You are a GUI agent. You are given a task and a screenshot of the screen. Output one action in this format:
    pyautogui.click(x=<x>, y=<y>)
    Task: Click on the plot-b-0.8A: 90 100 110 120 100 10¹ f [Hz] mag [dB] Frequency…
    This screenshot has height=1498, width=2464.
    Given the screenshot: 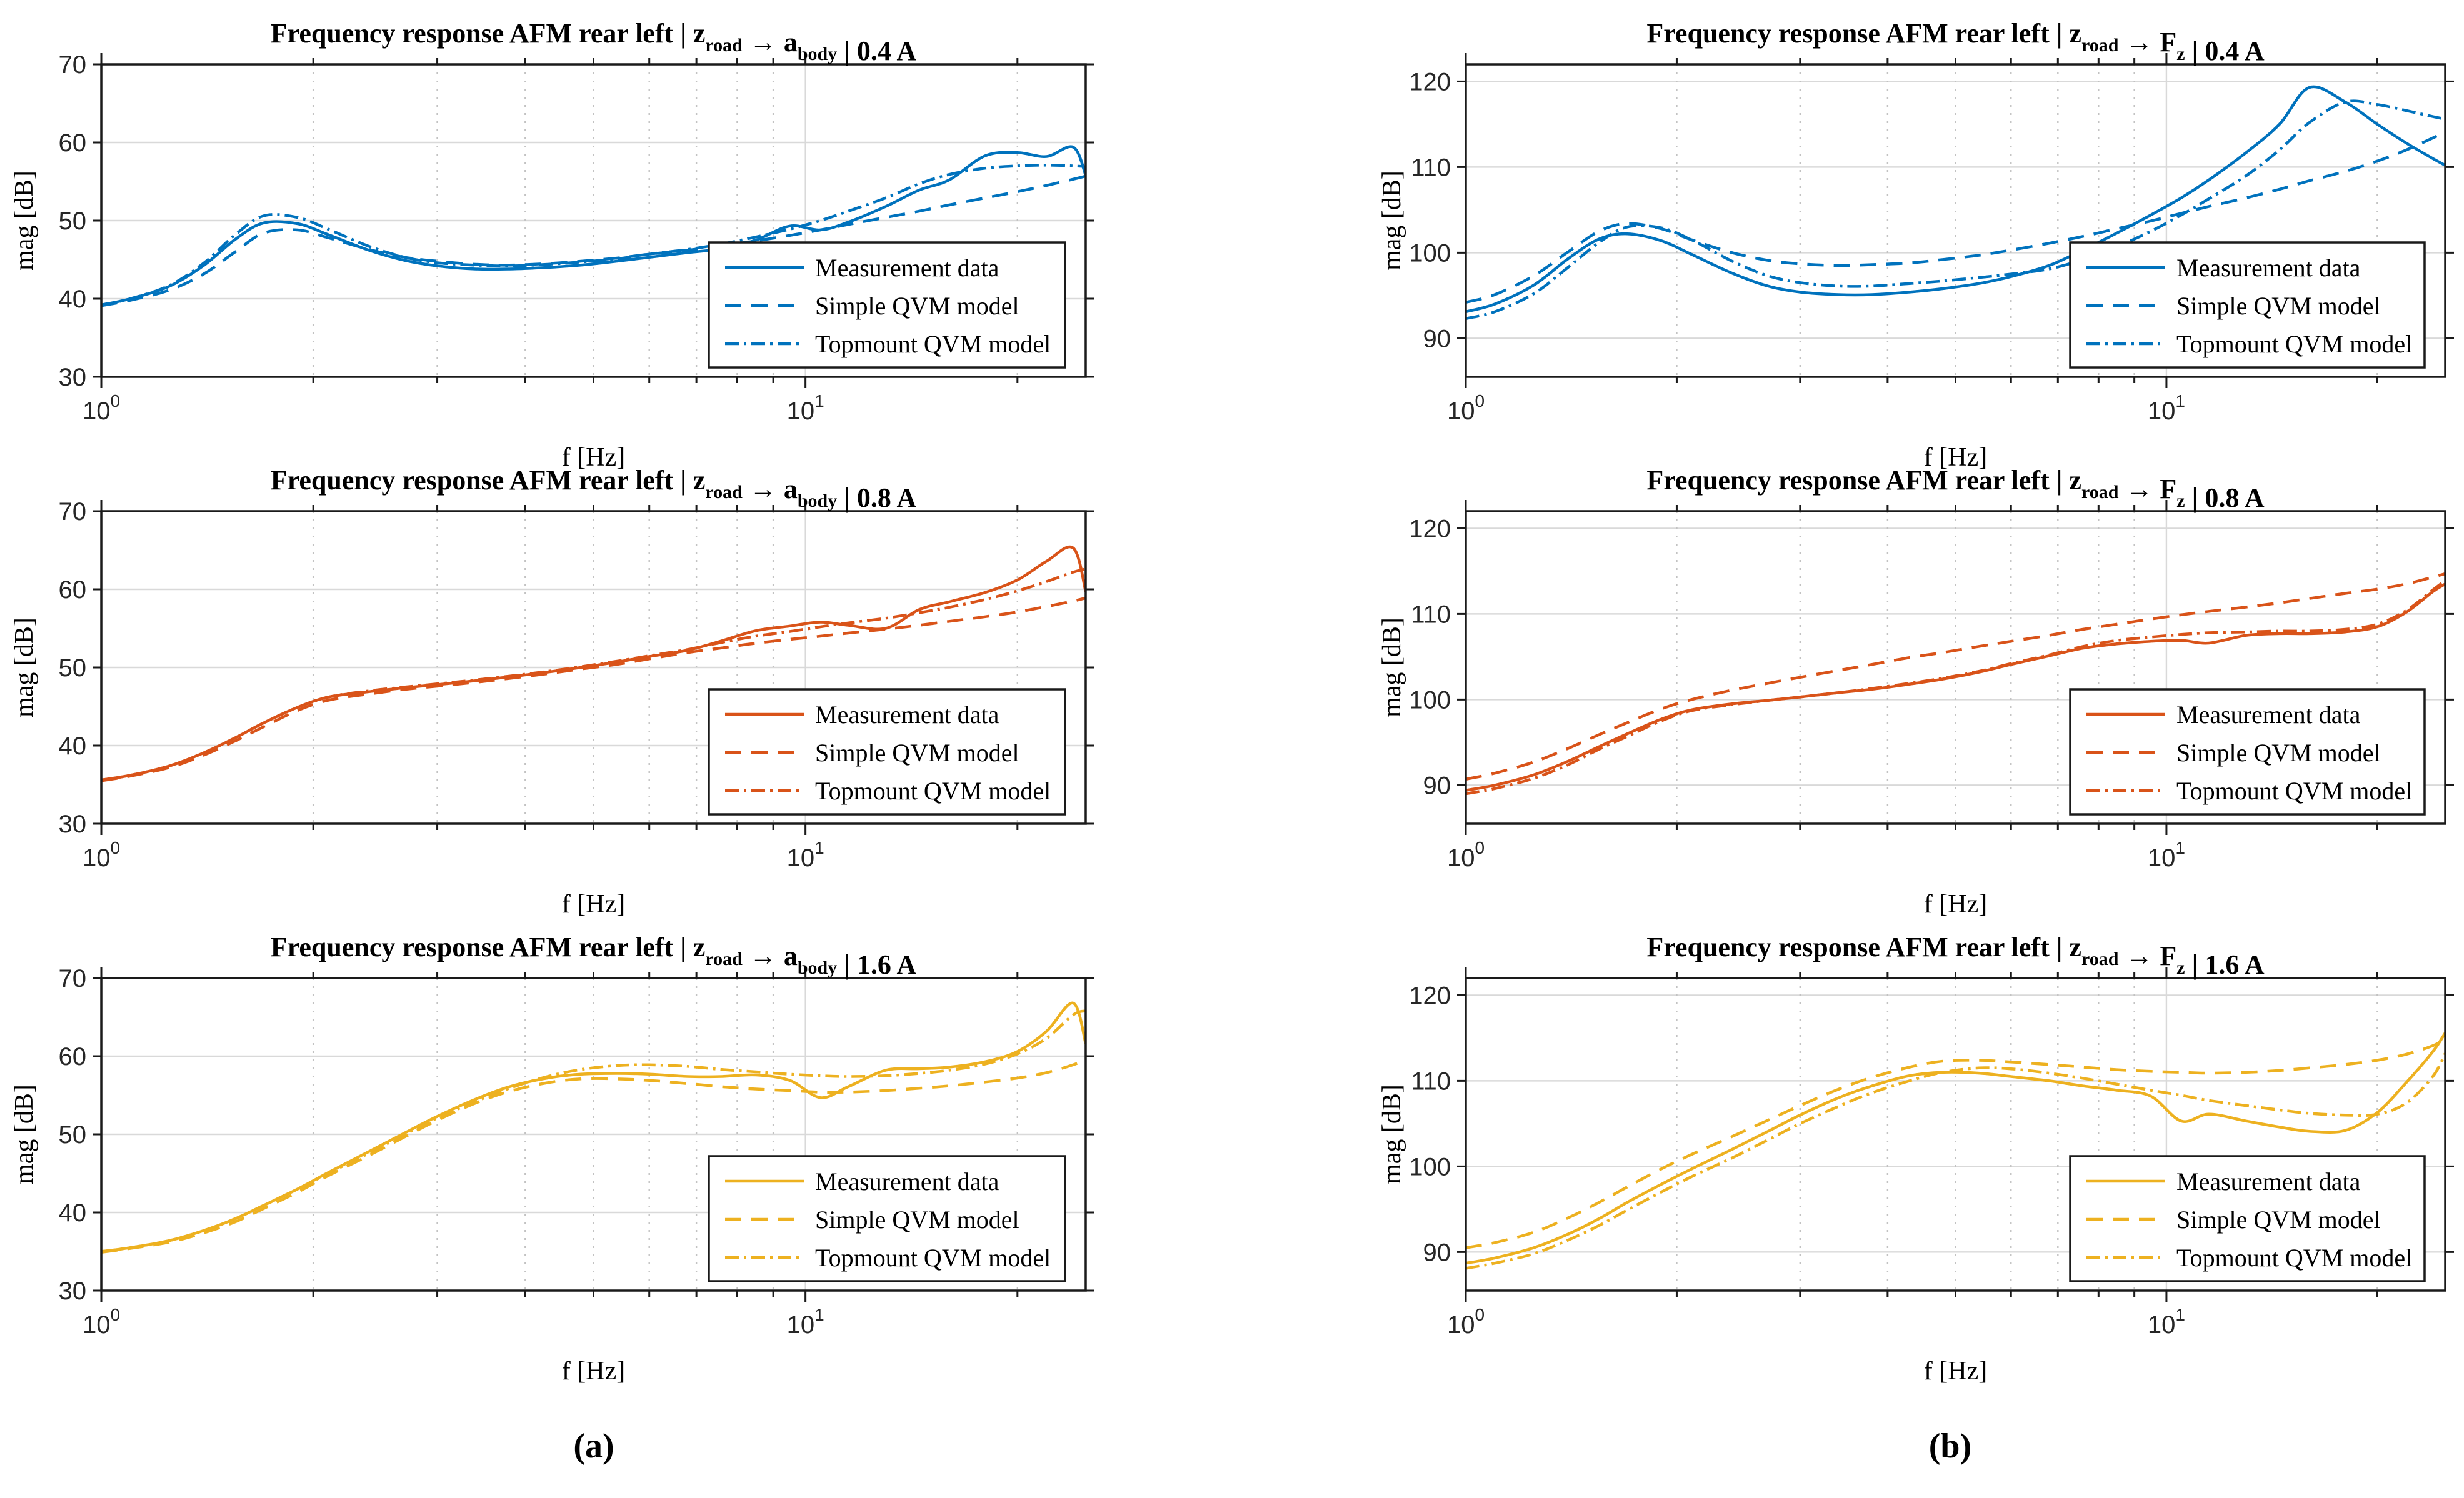 What is the action you would take?
    pyautogui.click(x=1916, y=692)
    